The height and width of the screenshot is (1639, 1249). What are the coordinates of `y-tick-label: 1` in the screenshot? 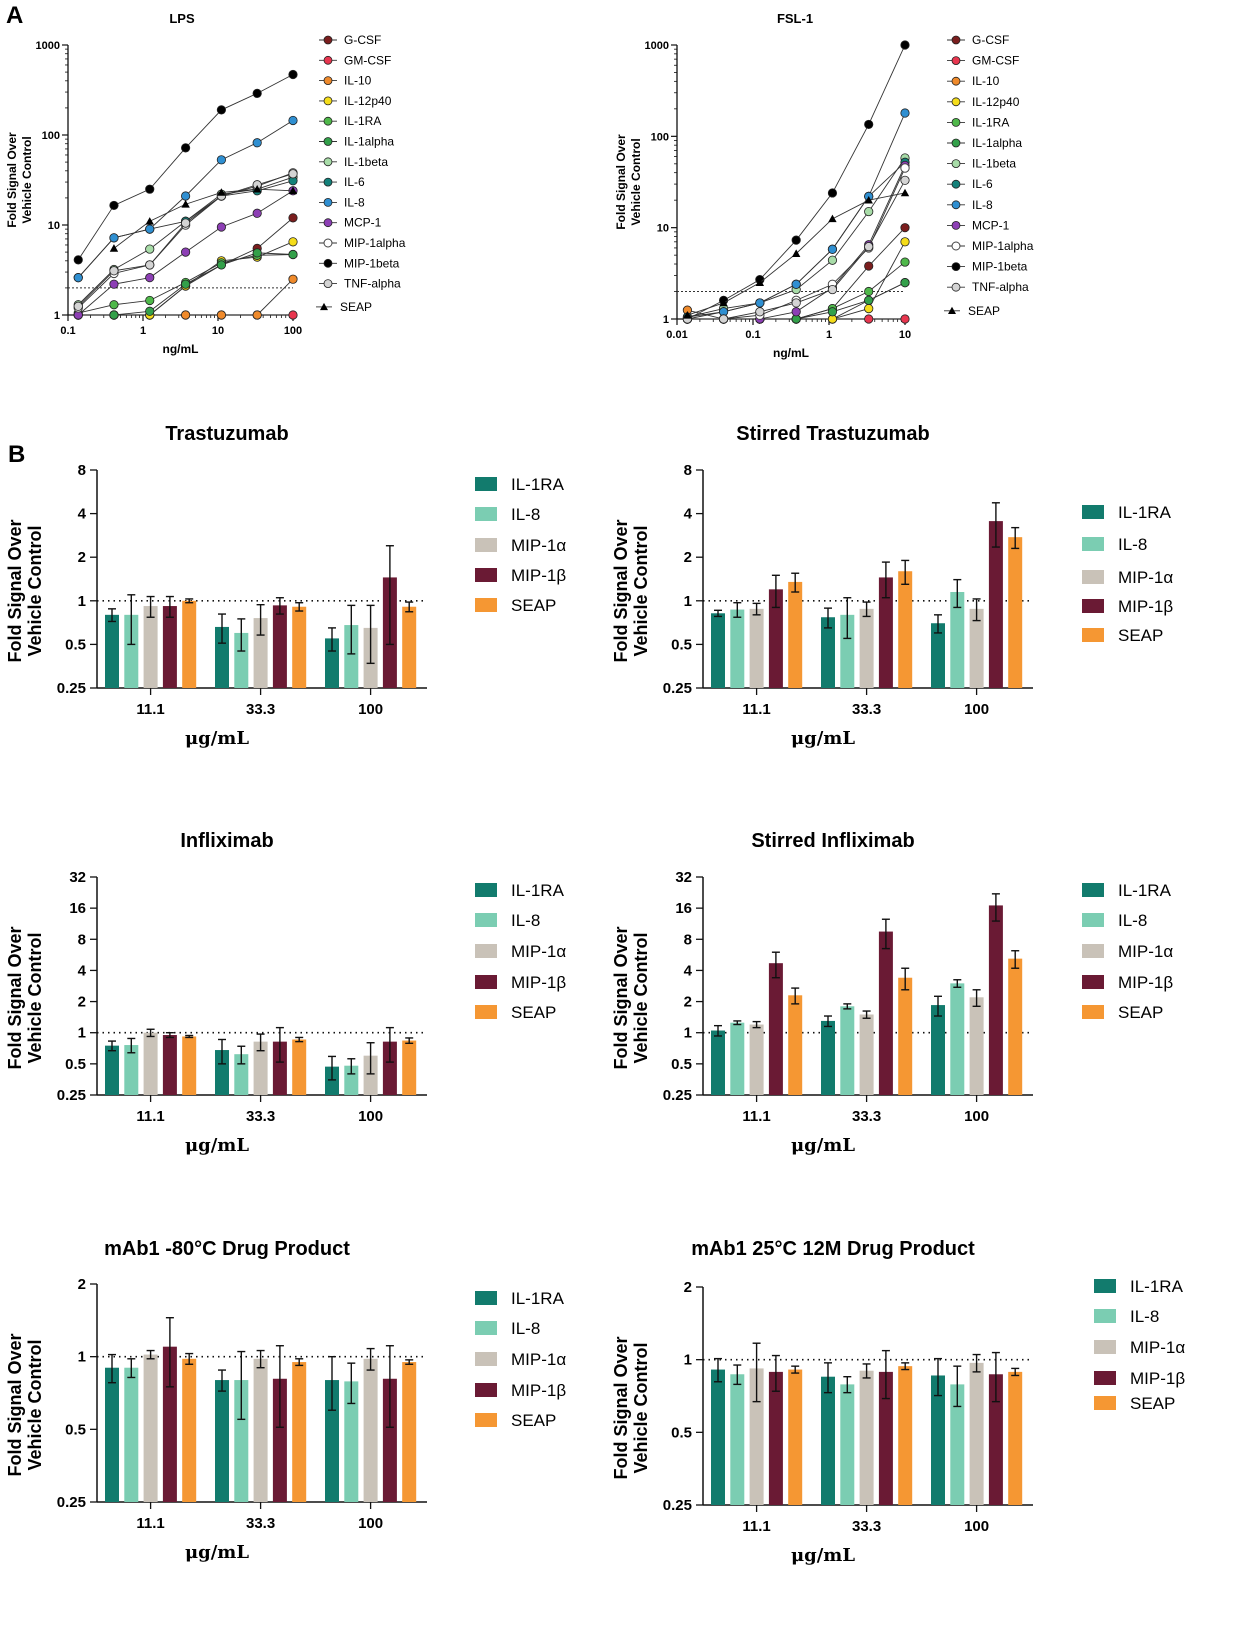 It's located at (688, 601).